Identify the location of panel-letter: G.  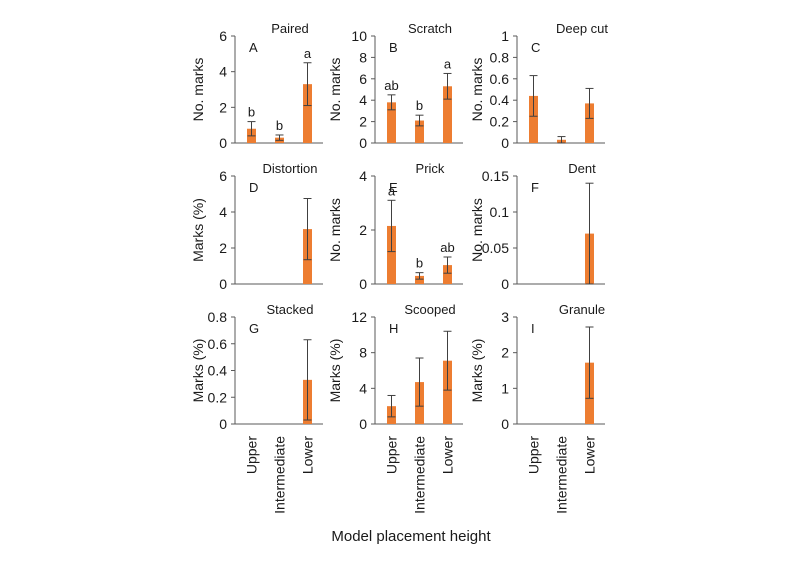
(254, 328).